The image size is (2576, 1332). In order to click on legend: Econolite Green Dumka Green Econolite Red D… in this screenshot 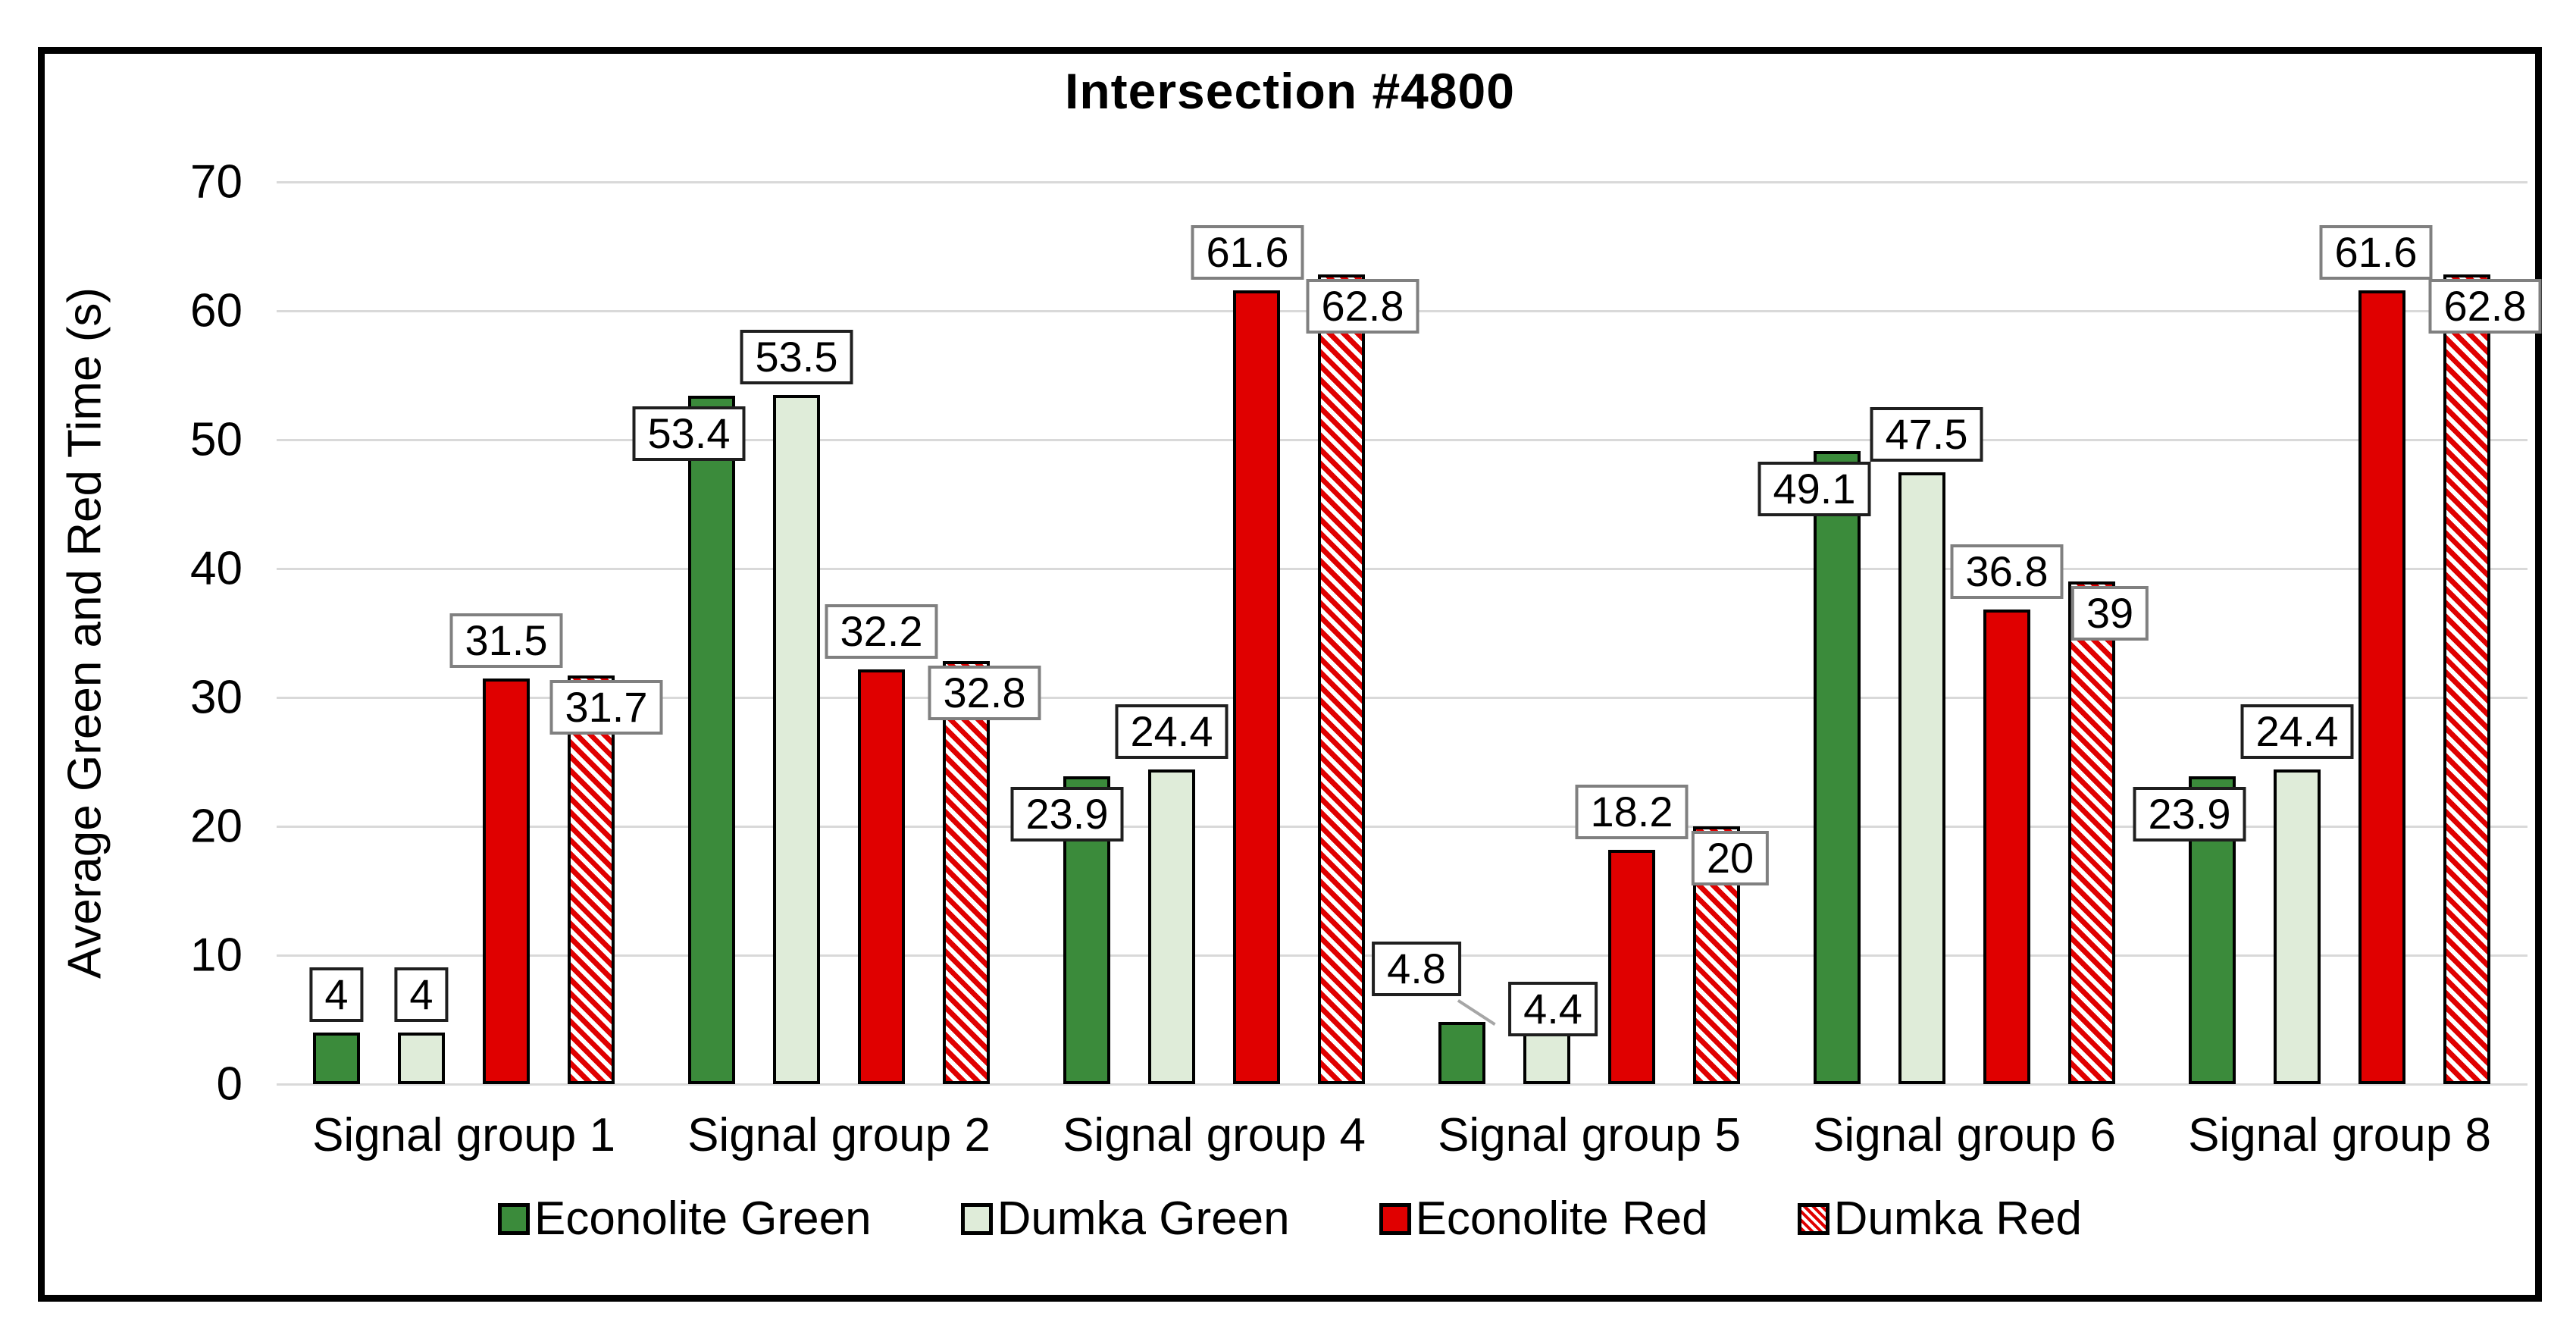, I will do `click(1290, 1219)`.